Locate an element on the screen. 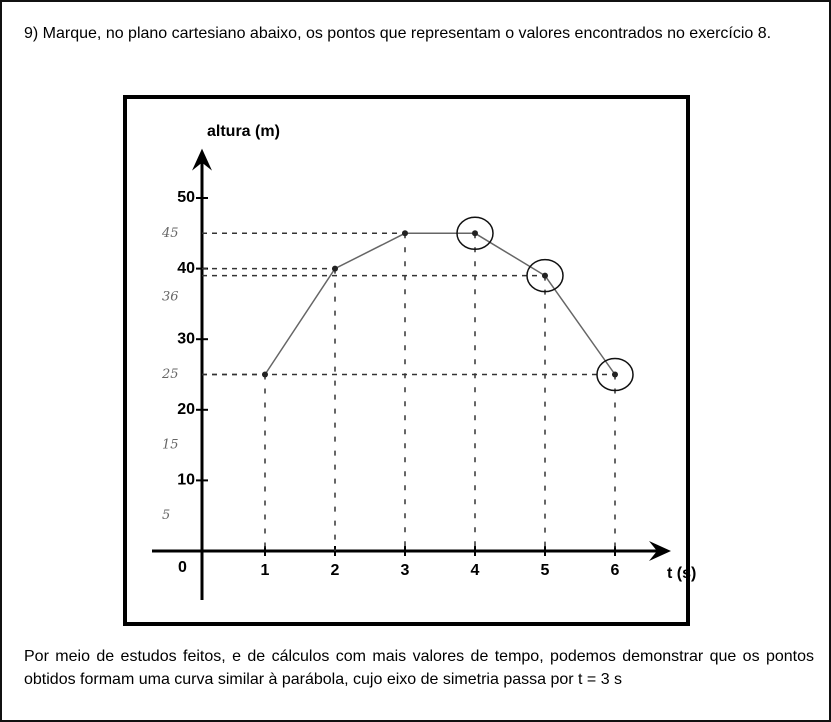 The image size is (831, 722). y-tick-label: 40 is located at coordinates (186, 268).